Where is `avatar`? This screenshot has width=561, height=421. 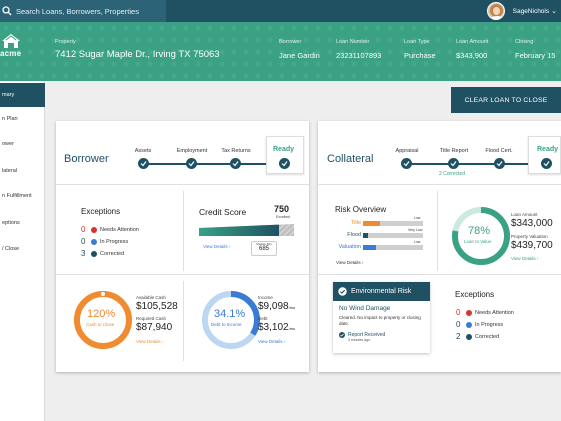
avatar is located at coordinates (495, 11).